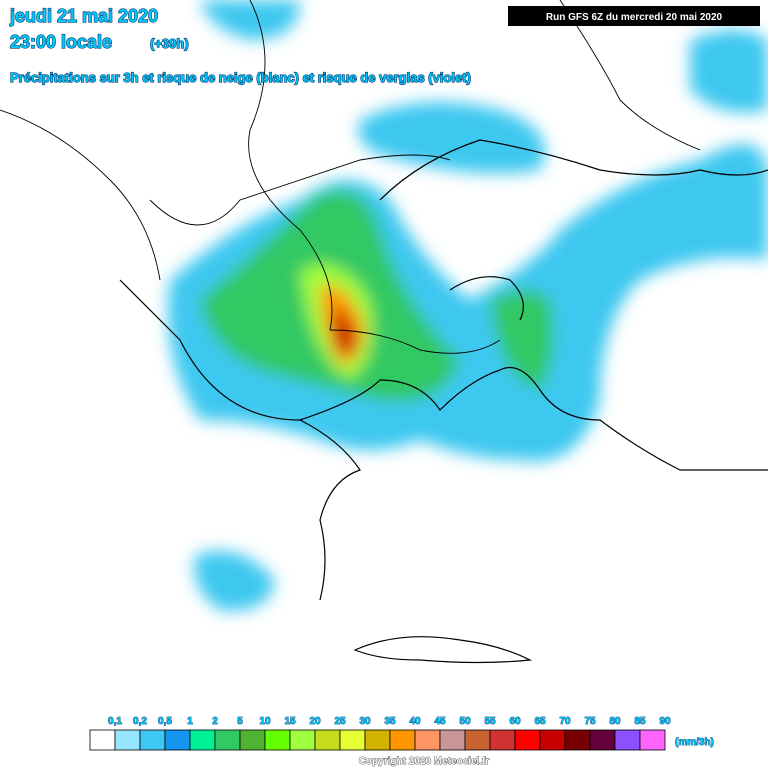 This screenshot has height=768, width=768. What do you see at coordinates (140, 721) in the screenshot?
I see `legend-label: 0,2` at bounding box center [140, 721].